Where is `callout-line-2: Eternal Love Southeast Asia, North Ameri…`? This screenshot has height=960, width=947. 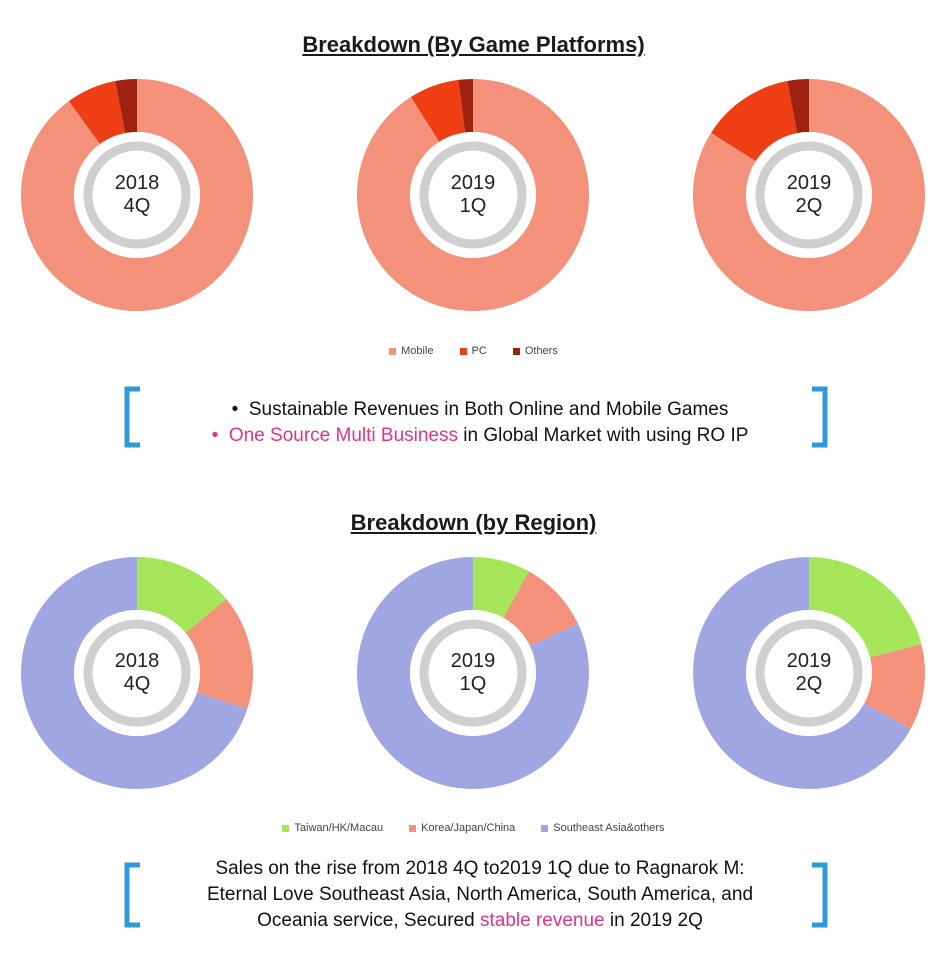
callout-line-2: Eternal Love Southeast Asia, North Ameri… is located at coordinates (480, 895).